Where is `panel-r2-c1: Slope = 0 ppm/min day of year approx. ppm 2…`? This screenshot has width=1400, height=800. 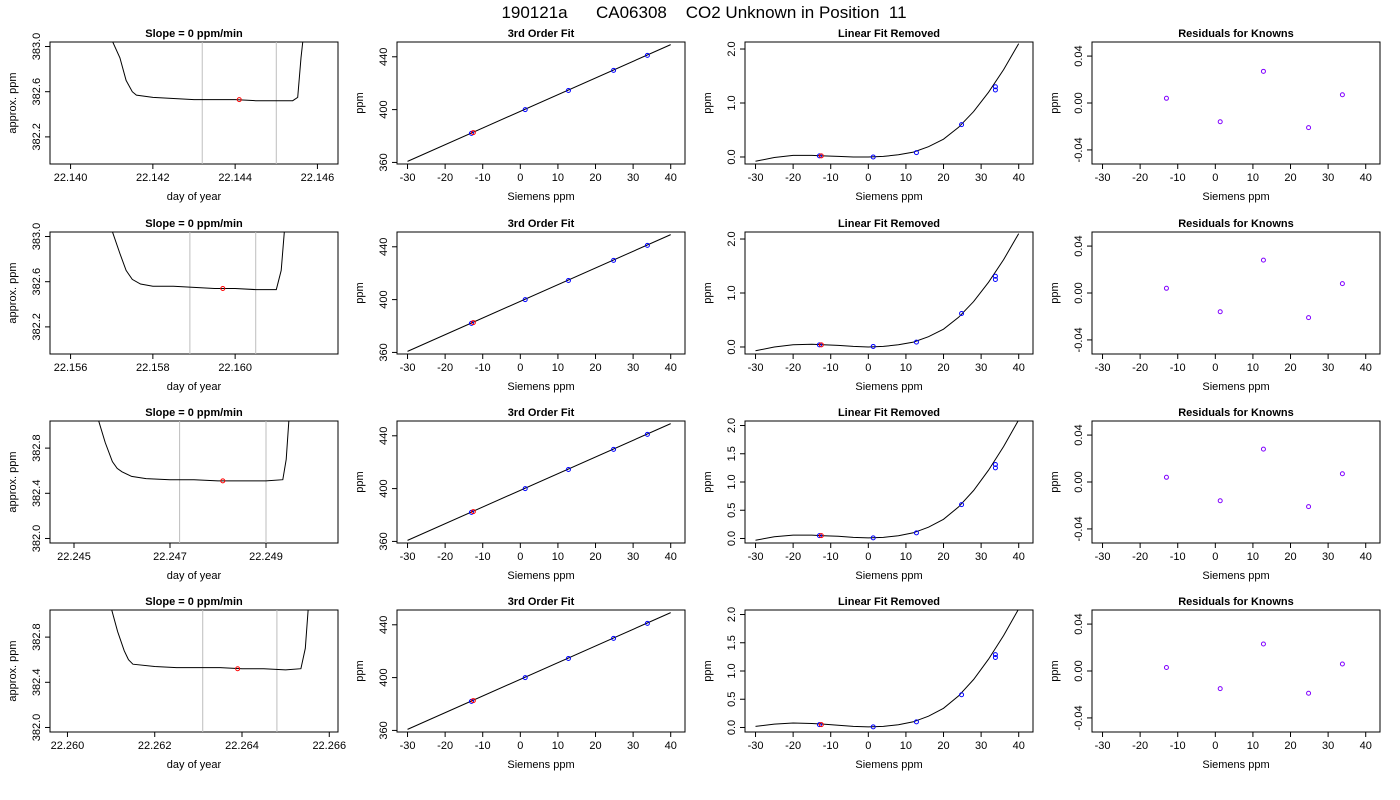 panel-r2-c1: Slope = 0 ppm/min day of year approx. ppm 2… is located at coordinates (173, 305).